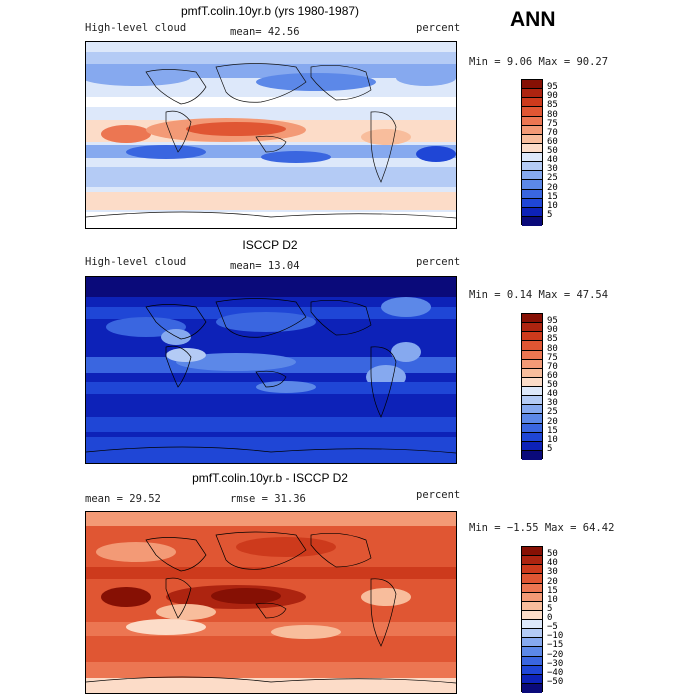  Describe the element at coordinates (542, 528) in the screenshot. I see `panel3-minmax: Min = −1.55 Max = 64.42` at that location.